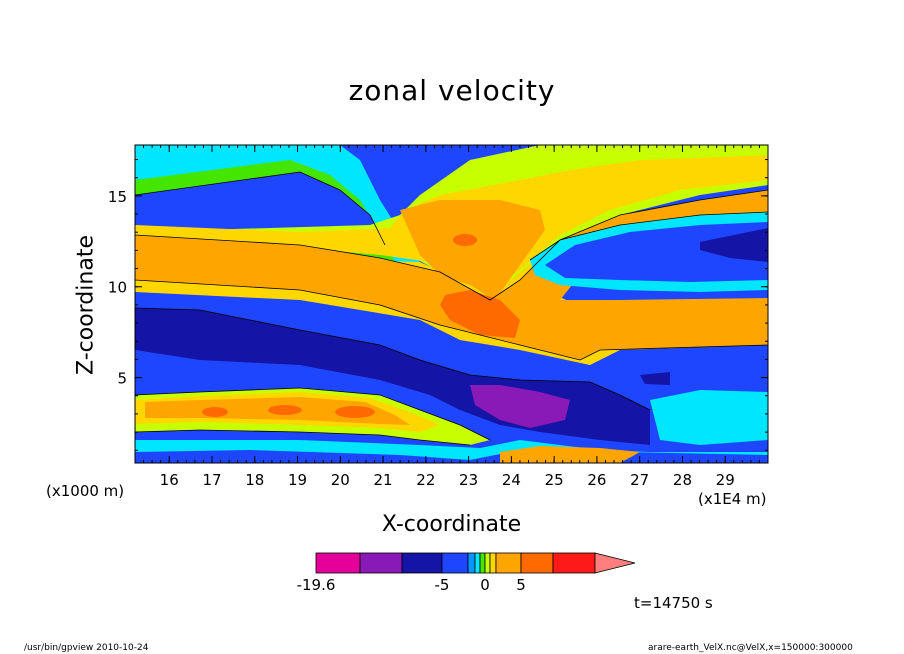 This screenshot has height=654, width=904. I want to click on x-tick-label: 24, so click(511, 480).